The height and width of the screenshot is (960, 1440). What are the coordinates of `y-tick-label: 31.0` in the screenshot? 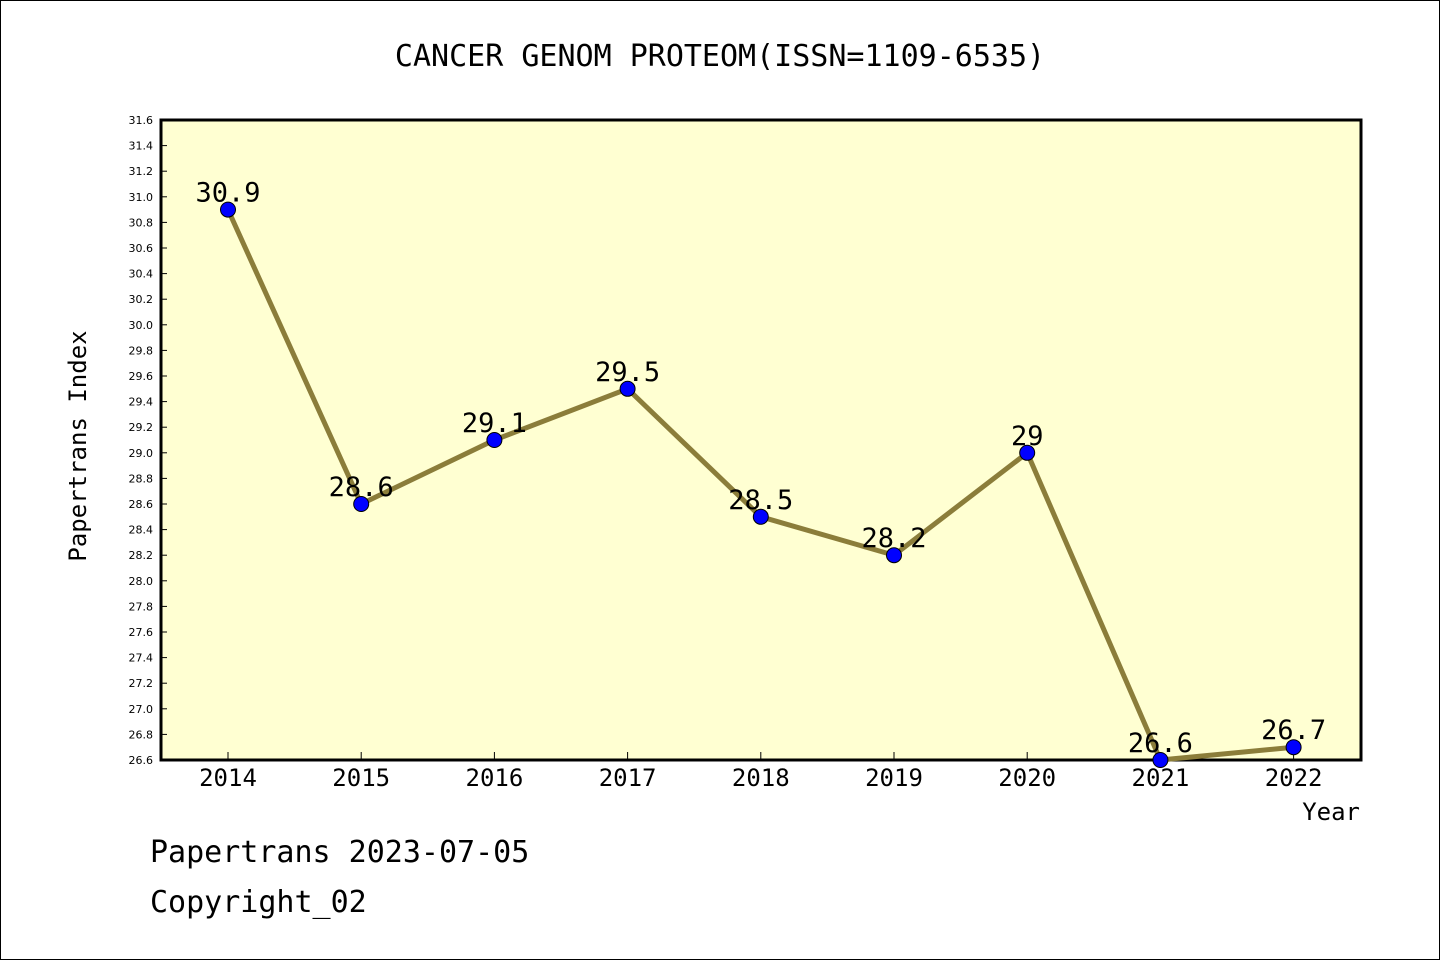 It's located at (141, 197).